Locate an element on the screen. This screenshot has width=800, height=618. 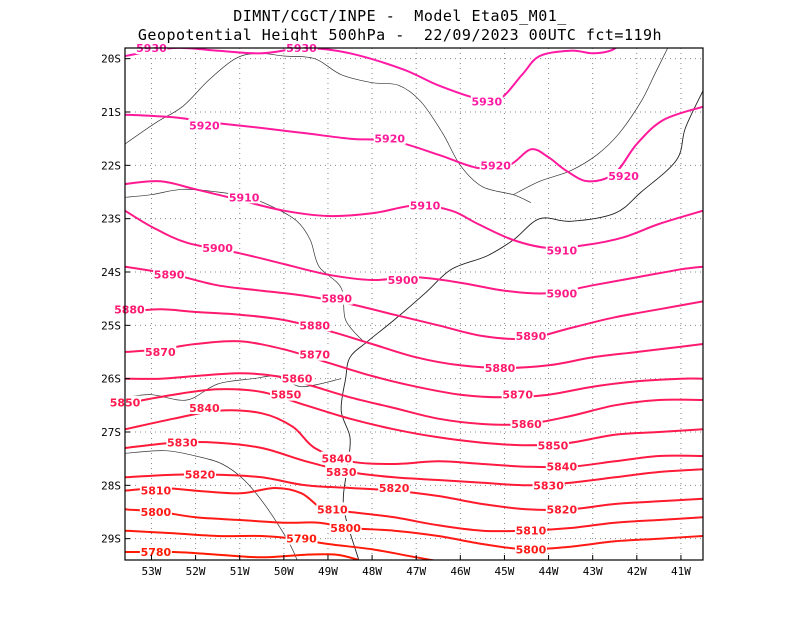
lon-tick-label: 48W is located at coordinates (372, 571).